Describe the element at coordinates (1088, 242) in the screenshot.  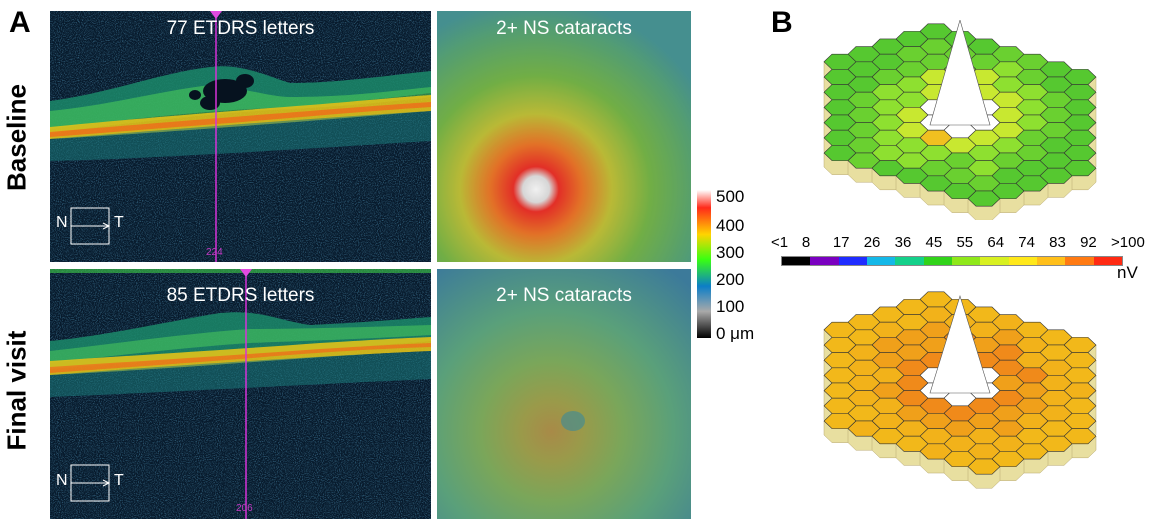
I see `mferg-tick: 92` at that location.